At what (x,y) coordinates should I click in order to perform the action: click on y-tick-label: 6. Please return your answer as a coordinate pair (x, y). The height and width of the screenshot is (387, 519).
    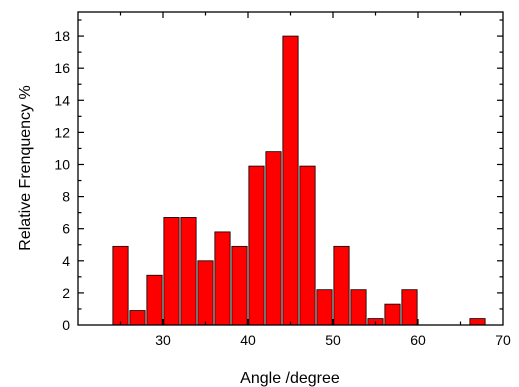
    Looking at the image, I should click on (66, 229).